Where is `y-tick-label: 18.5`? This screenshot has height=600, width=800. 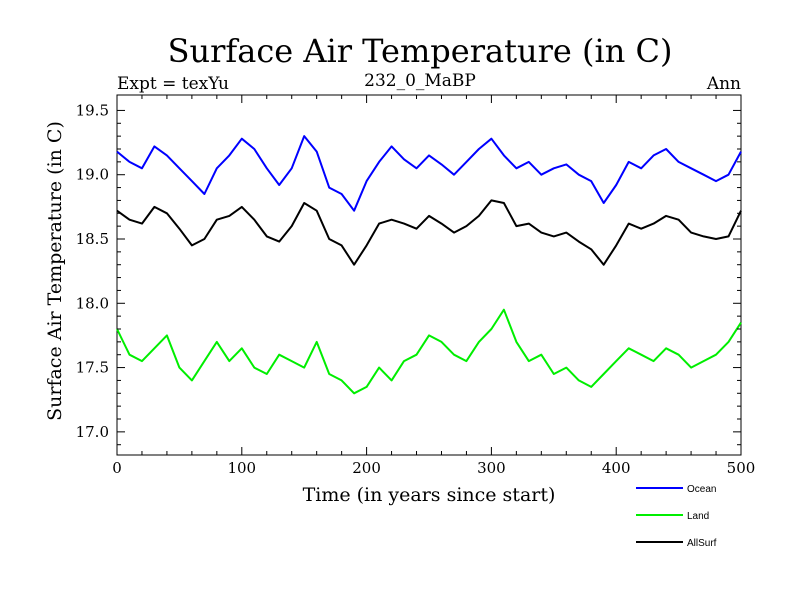
y-tick-label: 18.5 is located at coordinates (92, 239).